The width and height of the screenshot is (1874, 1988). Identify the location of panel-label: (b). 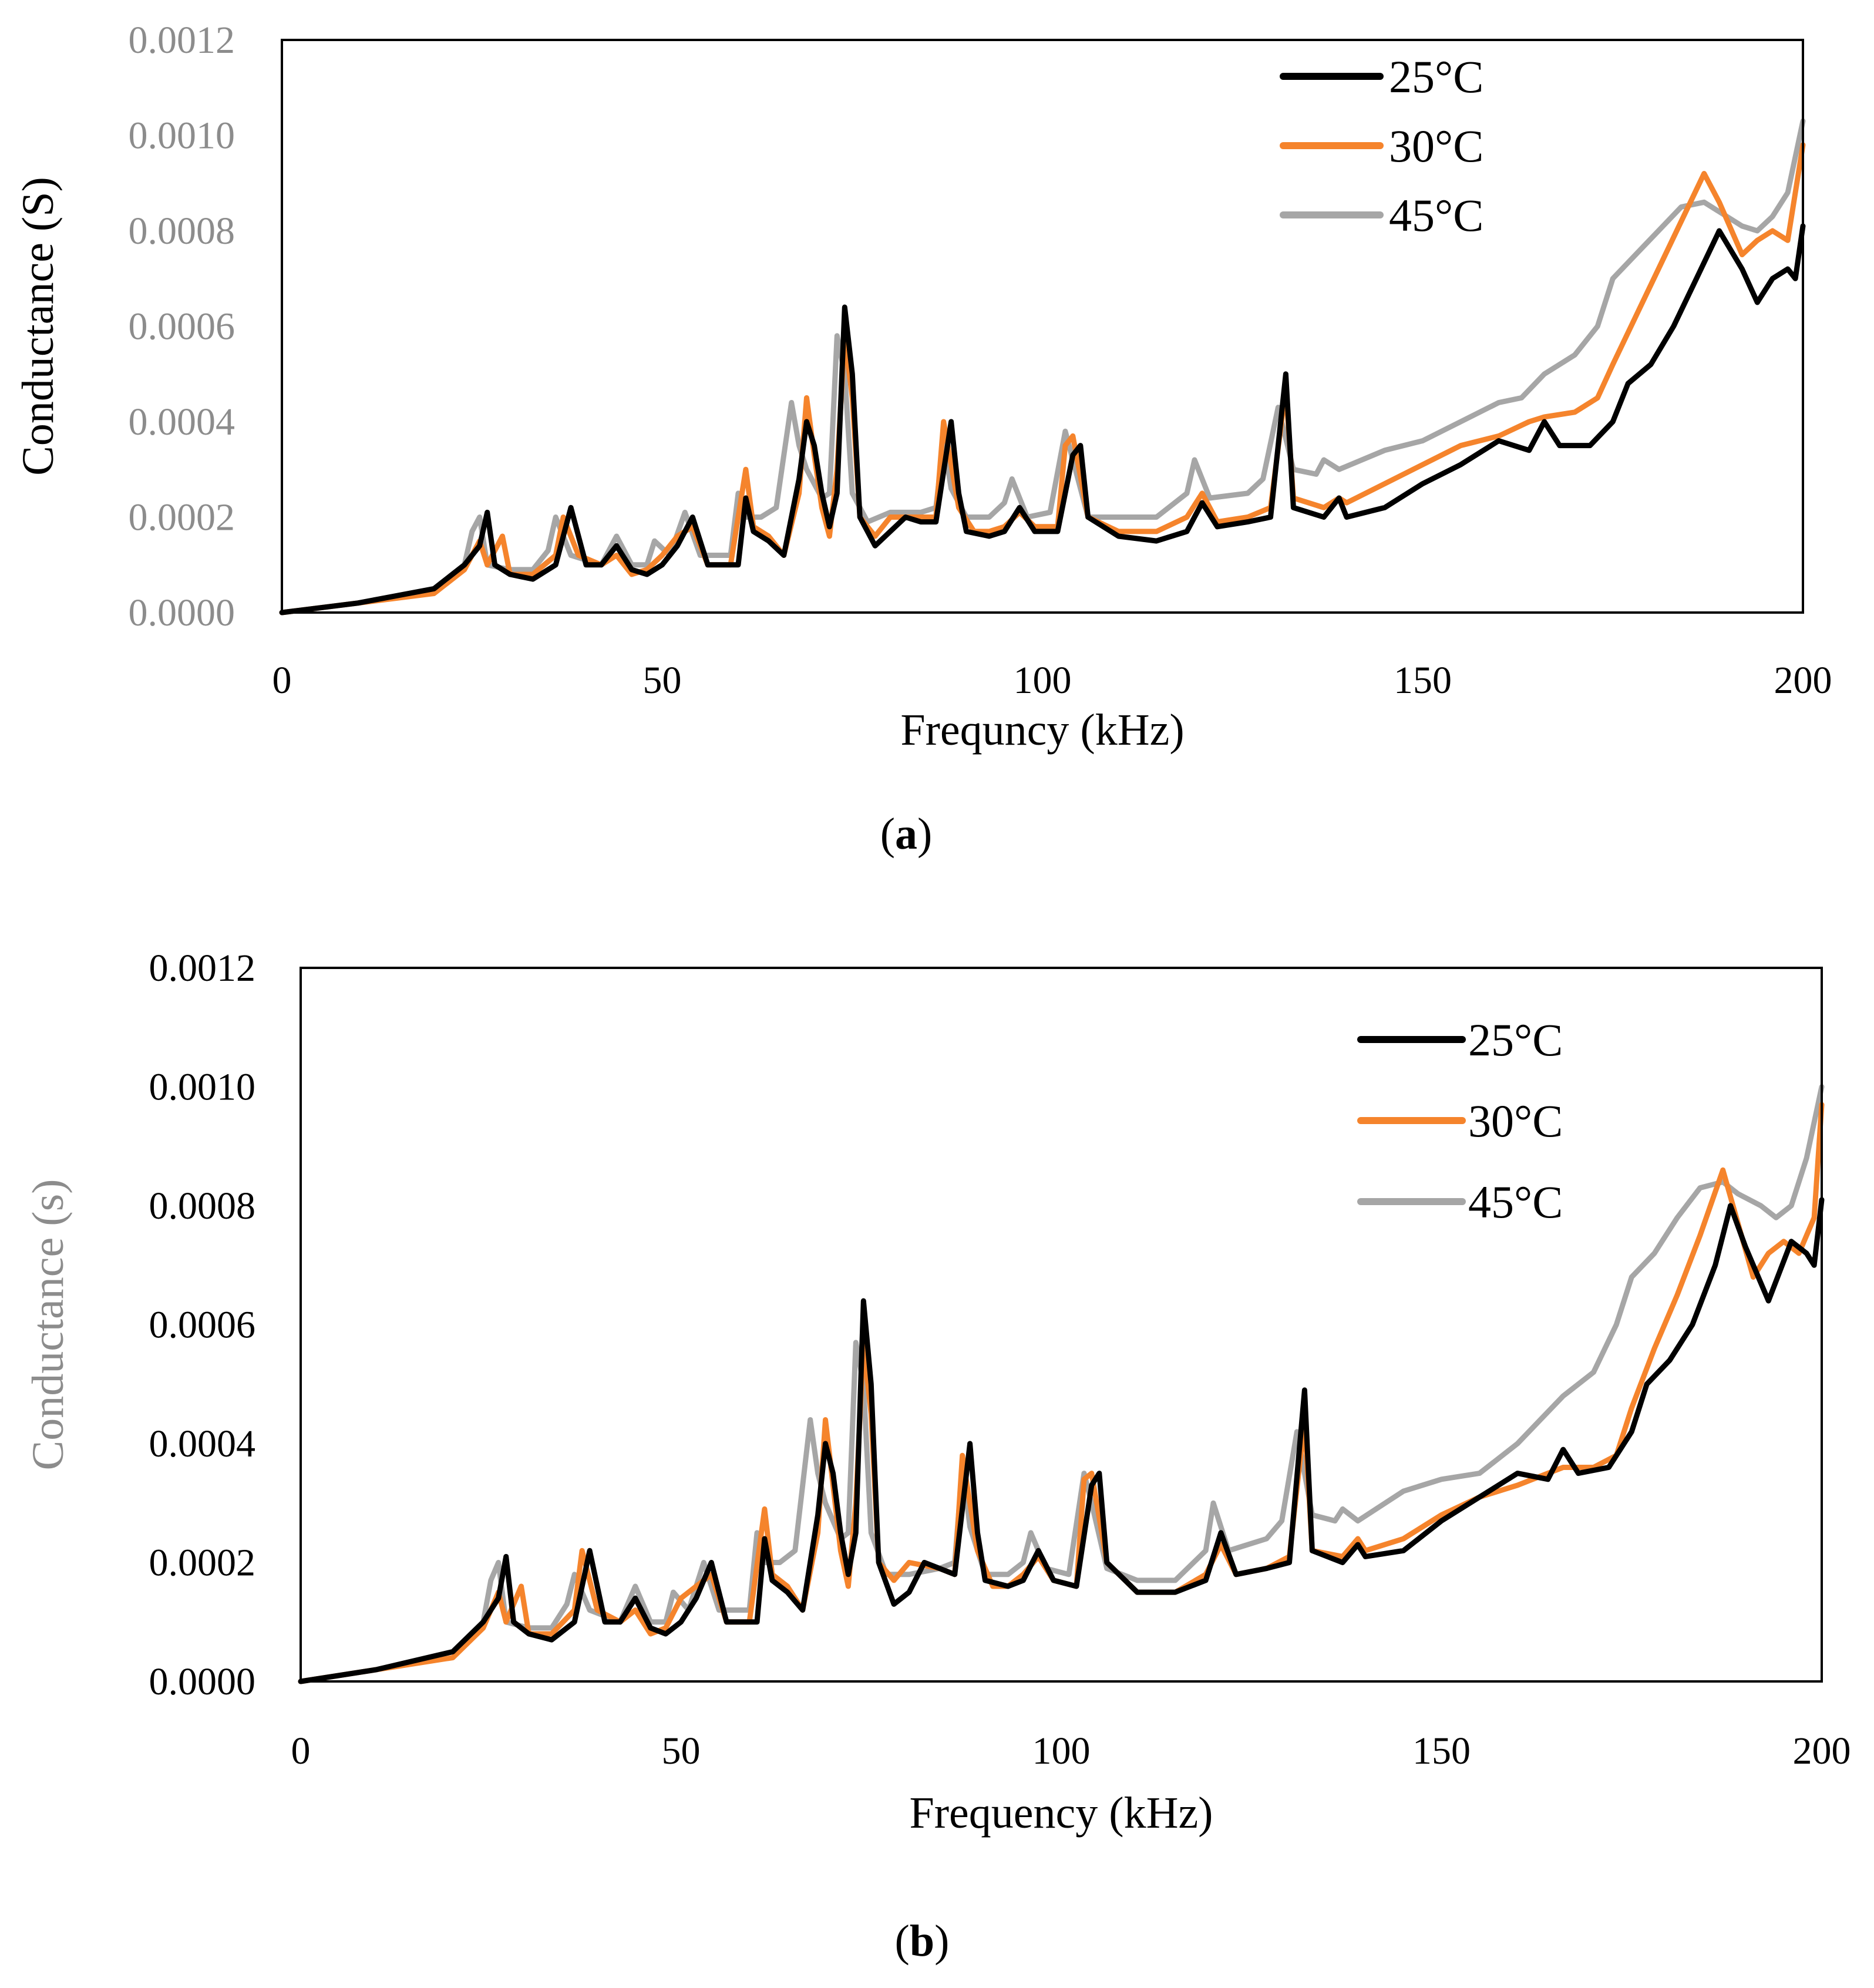
(923, 1941).